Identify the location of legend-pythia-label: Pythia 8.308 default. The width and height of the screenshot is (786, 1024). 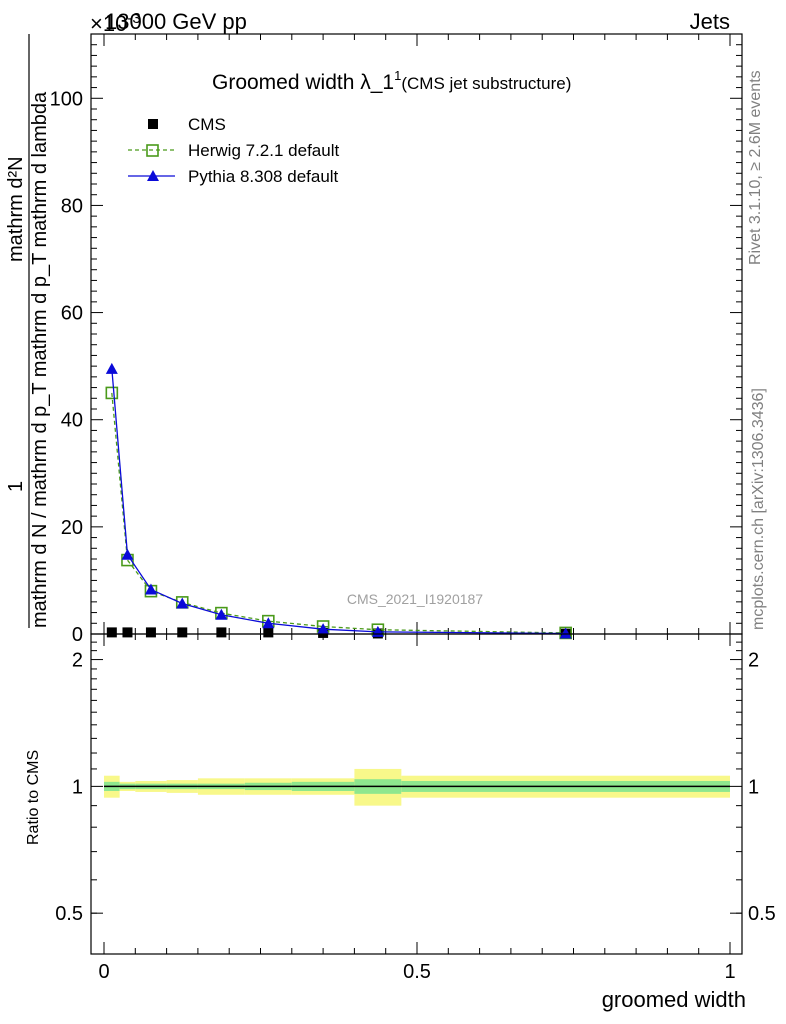
(263, 176).